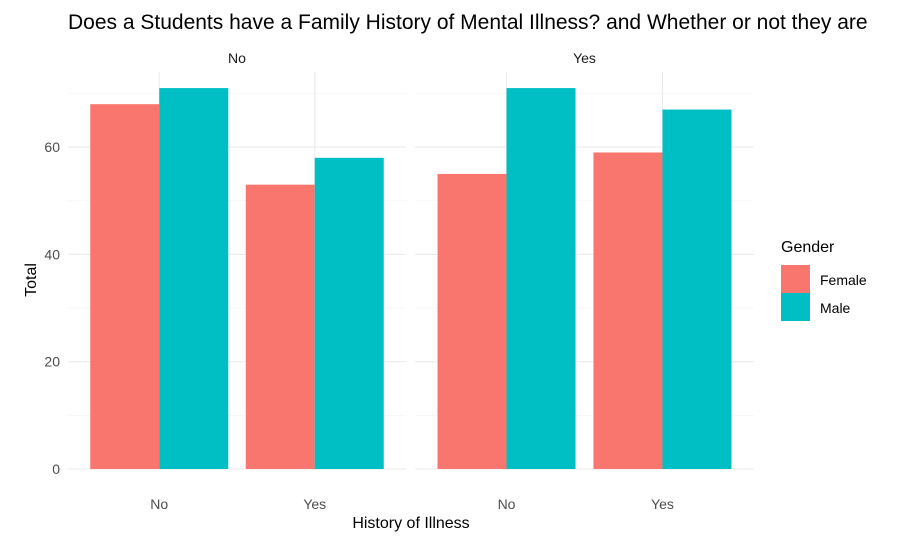 The width and height of the screenshot is (923, 552). I want to click on legend: Gender Female Male, so click(824, 280).